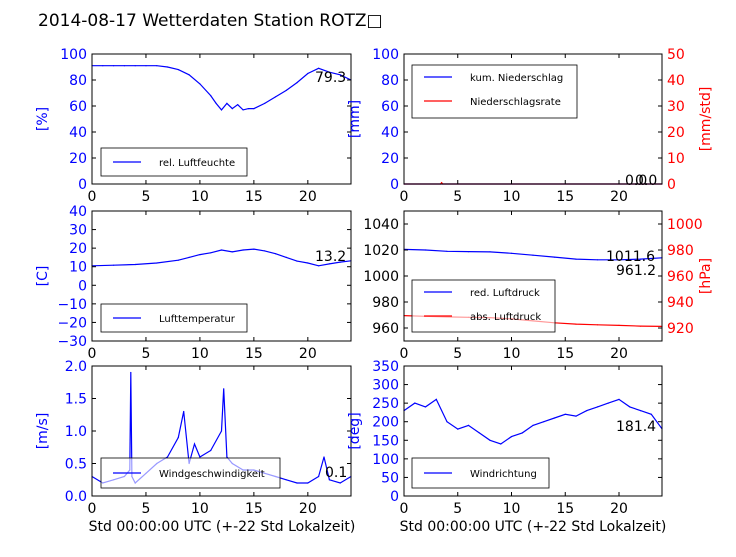 This screenshot has width=736, height=557. Describe the element at coordinates (390, 81) in the screenshot. I see `y-tick-label: 80` at that location.